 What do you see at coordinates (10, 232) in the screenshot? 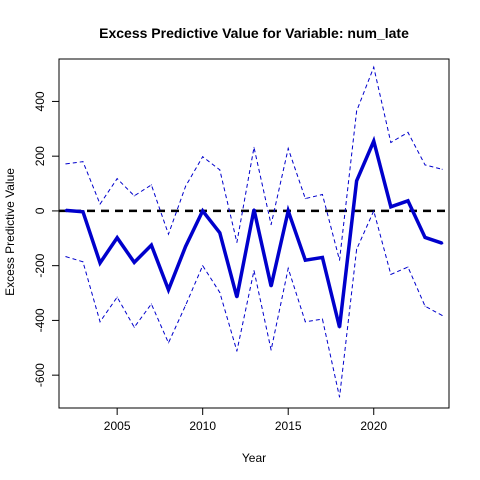
I see `y-axis-label: Excess Predictive Value` at bounding box center [10, 232].